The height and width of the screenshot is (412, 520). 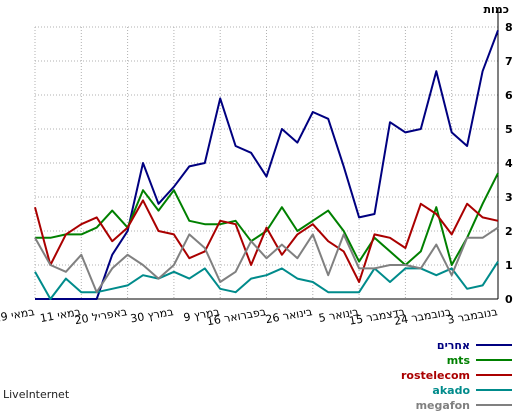 What do you see at coordinates (472, 390) in the screenshot?
I see `legend-item: akado` at bounding box center [472, 390].